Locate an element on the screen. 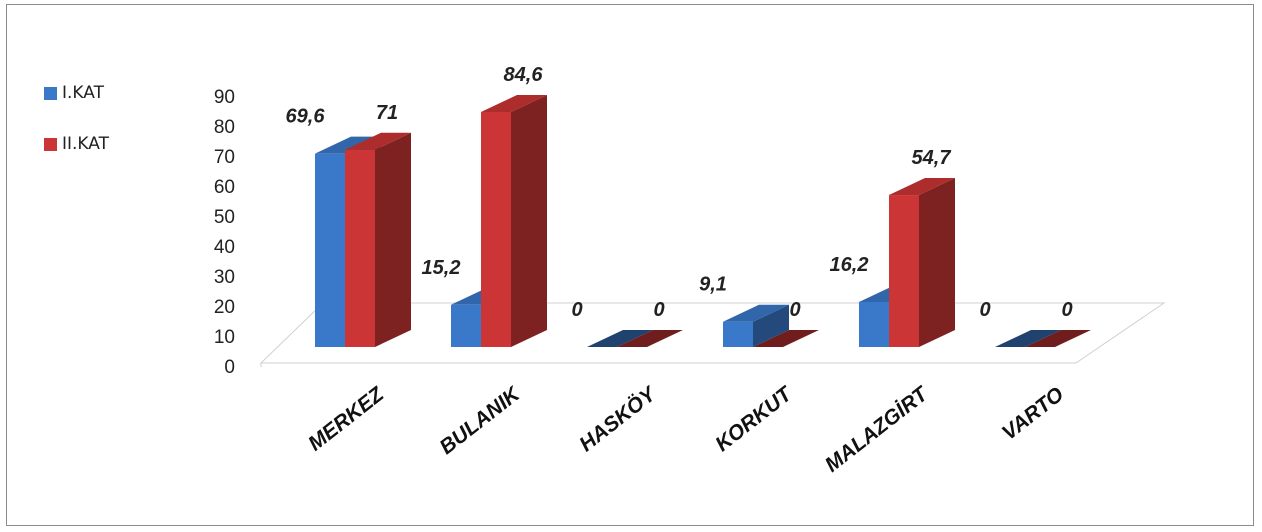  legend-item-series-1: I.KAT is located at coordinates (74, 93).